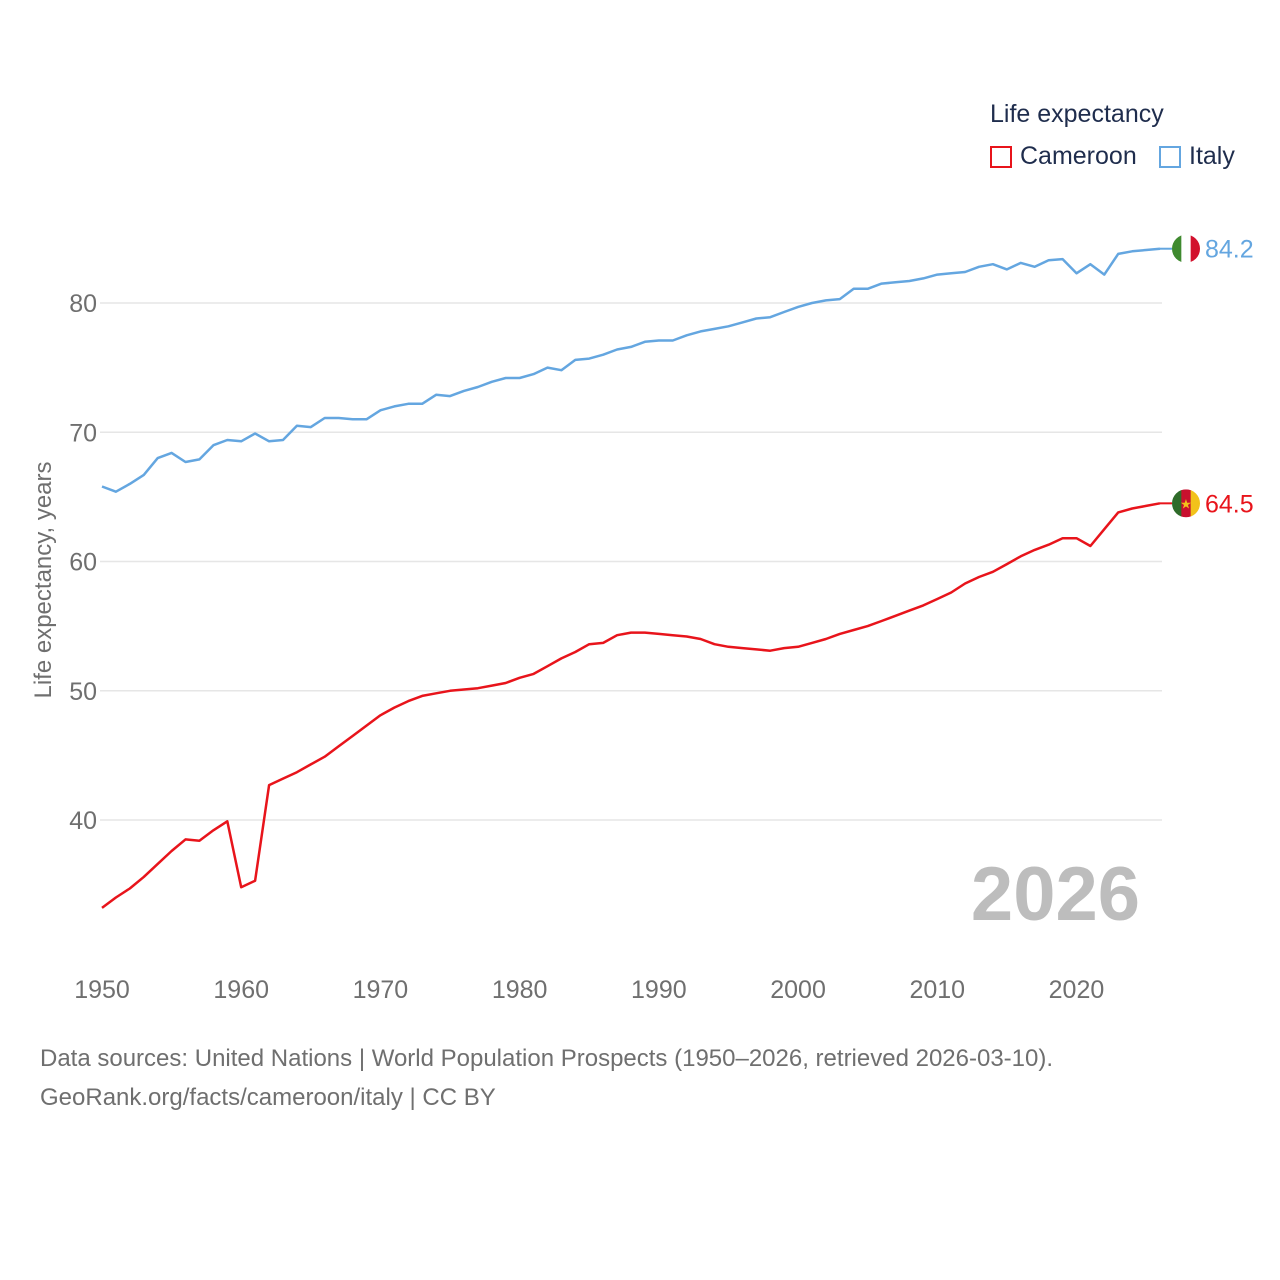 This screenshot has height=1280, width=1280. Describe the element at coordinates (1229, 250) in the screenshot. I see `end-value-label-italy: 84.2` at that location.